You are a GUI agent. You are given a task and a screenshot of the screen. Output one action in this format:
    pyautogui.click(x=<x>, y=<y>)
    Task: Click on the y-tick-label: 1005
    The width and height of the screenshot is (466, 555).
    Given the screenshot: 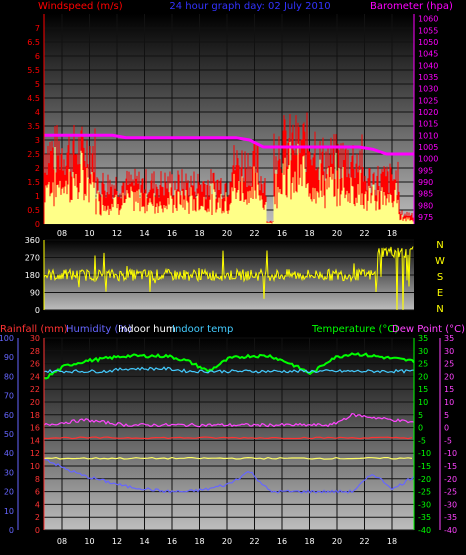 What is the action you would take?
    pyautogui.click(x=428, y=147)
    